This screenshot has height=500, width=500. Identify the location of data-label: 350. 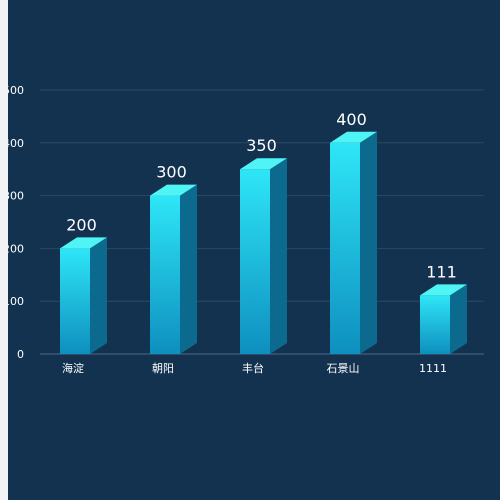
(261, 145).